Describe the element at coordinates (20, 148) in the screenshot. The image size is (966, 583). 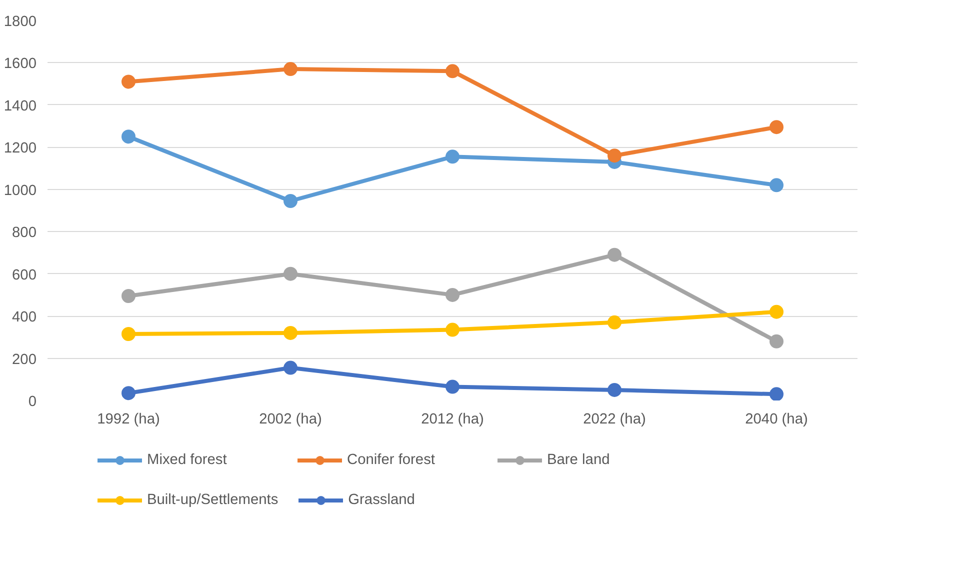
I see `y-tick-label: 1200` at that location.